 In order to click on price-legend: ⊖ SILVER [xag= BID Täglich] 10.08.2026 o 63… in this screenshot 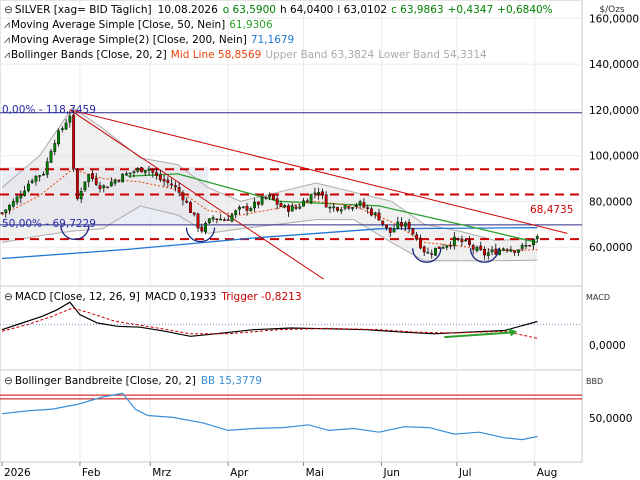, I will do `click(278, 32)`.